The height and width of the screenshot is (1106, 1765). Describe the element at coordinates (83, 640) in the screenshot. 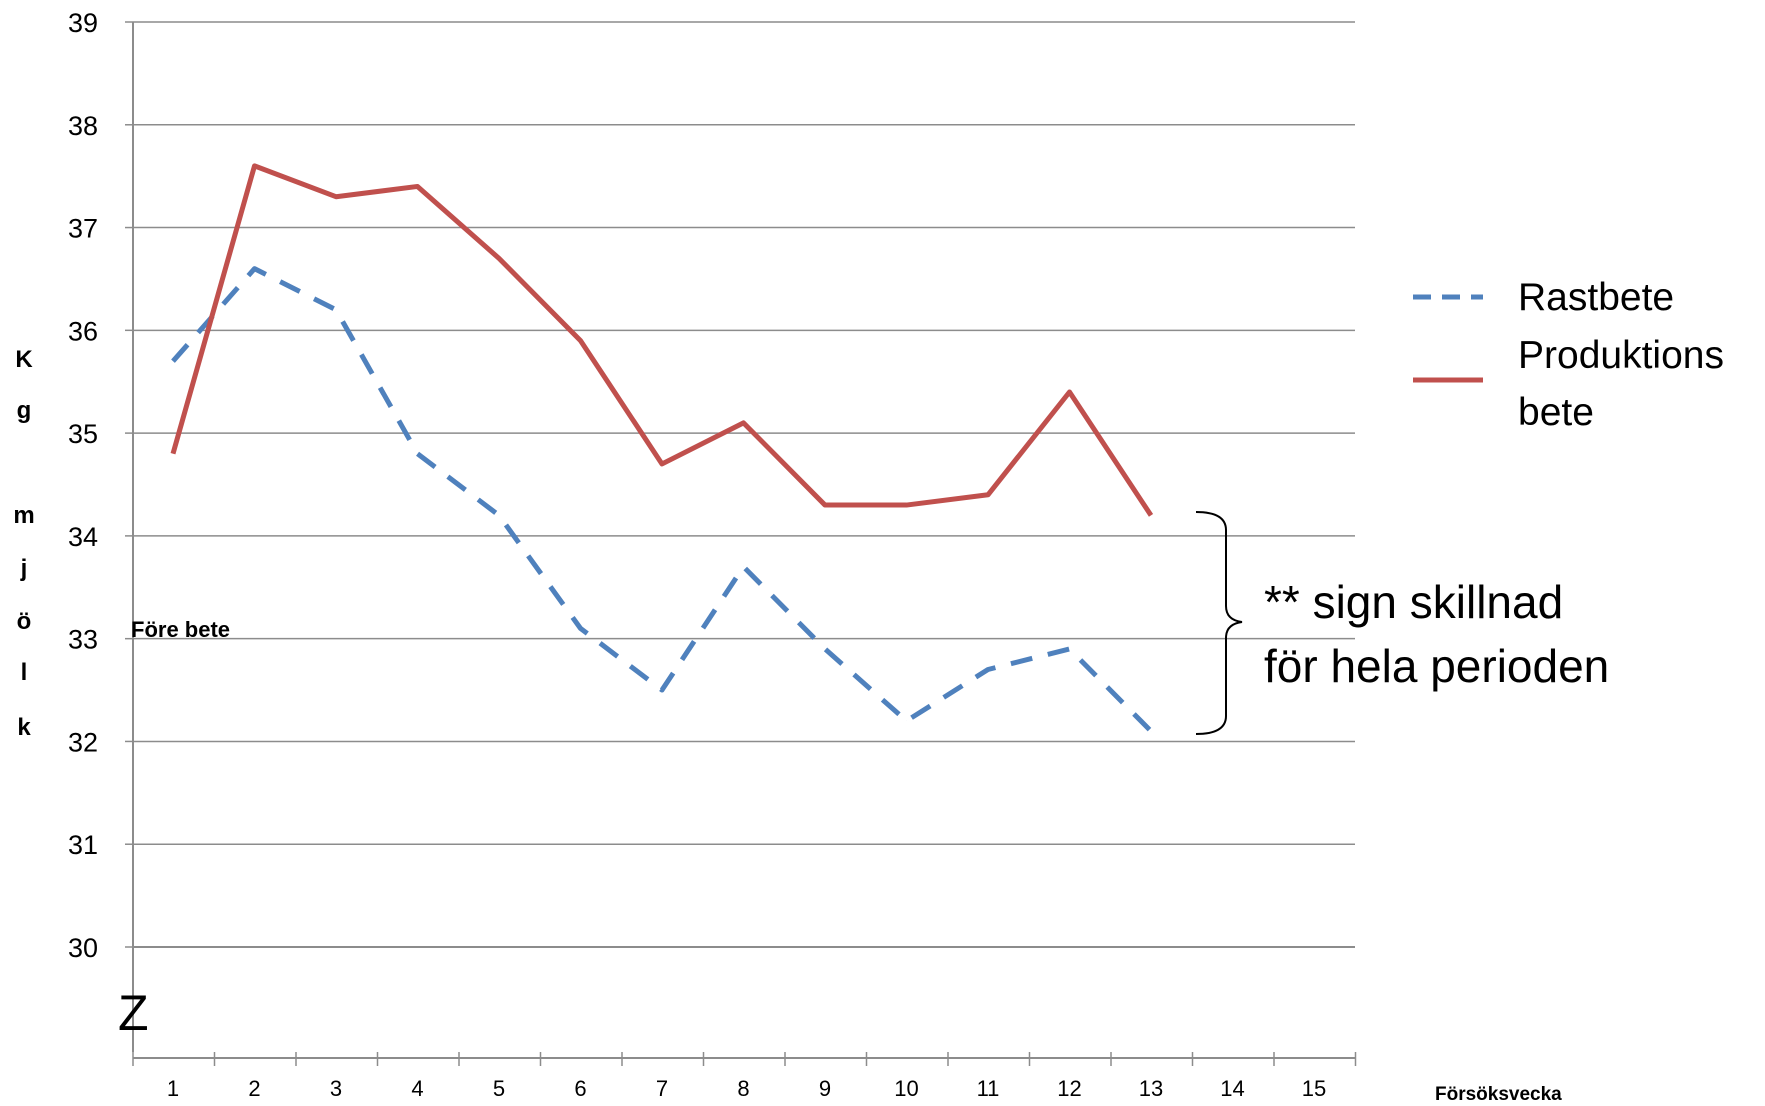

I see `y-tick-label: 33` at that location.